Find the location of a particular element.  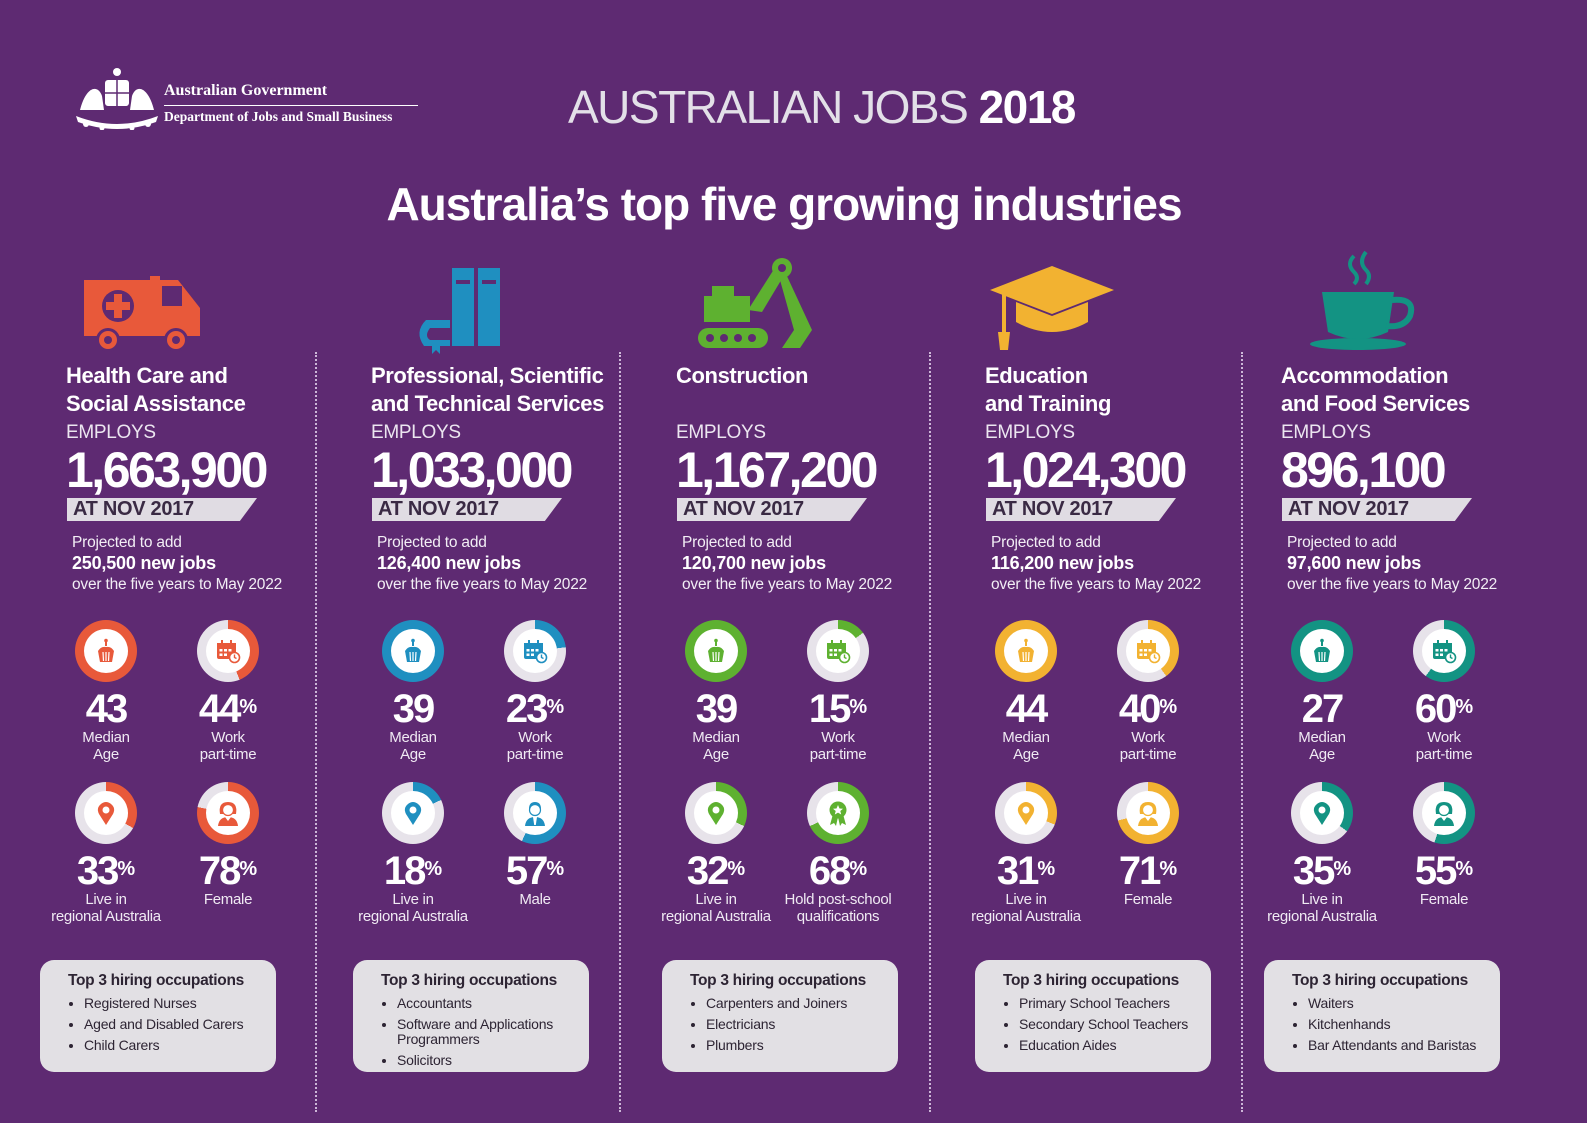

occupation-item: Registered Nurses is located at coordinates (175, 1003).